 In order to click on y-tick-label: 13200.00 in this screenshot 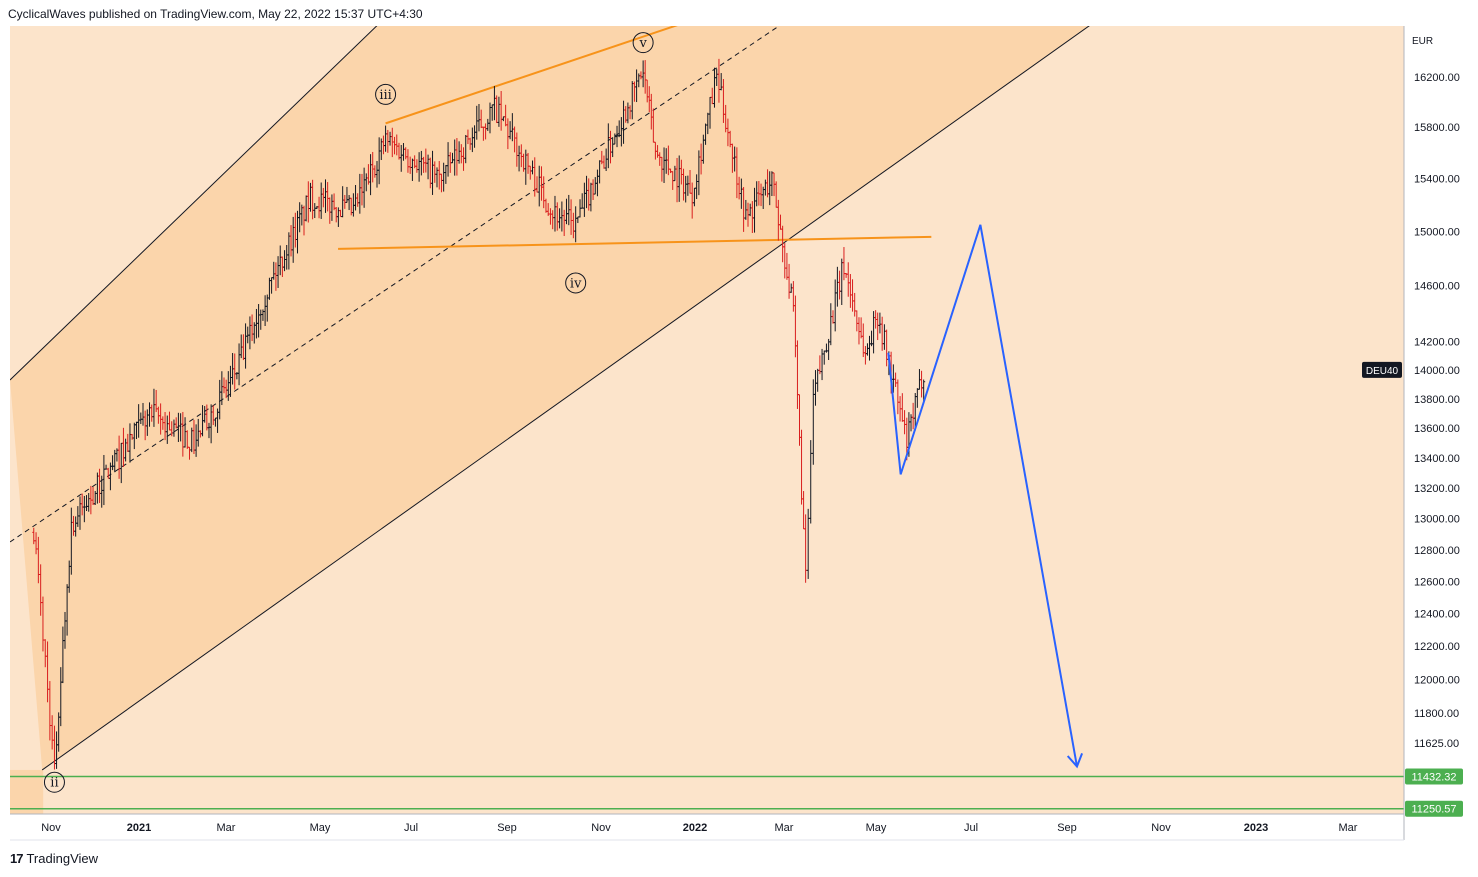, I will do `click(1437, 489)`.